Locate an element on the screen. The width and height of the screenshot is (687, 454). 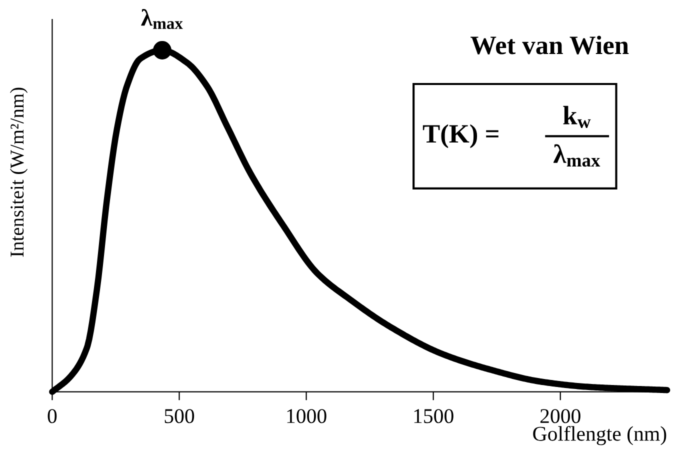
annotation: T(K) = is located at coordinates (460, 136).